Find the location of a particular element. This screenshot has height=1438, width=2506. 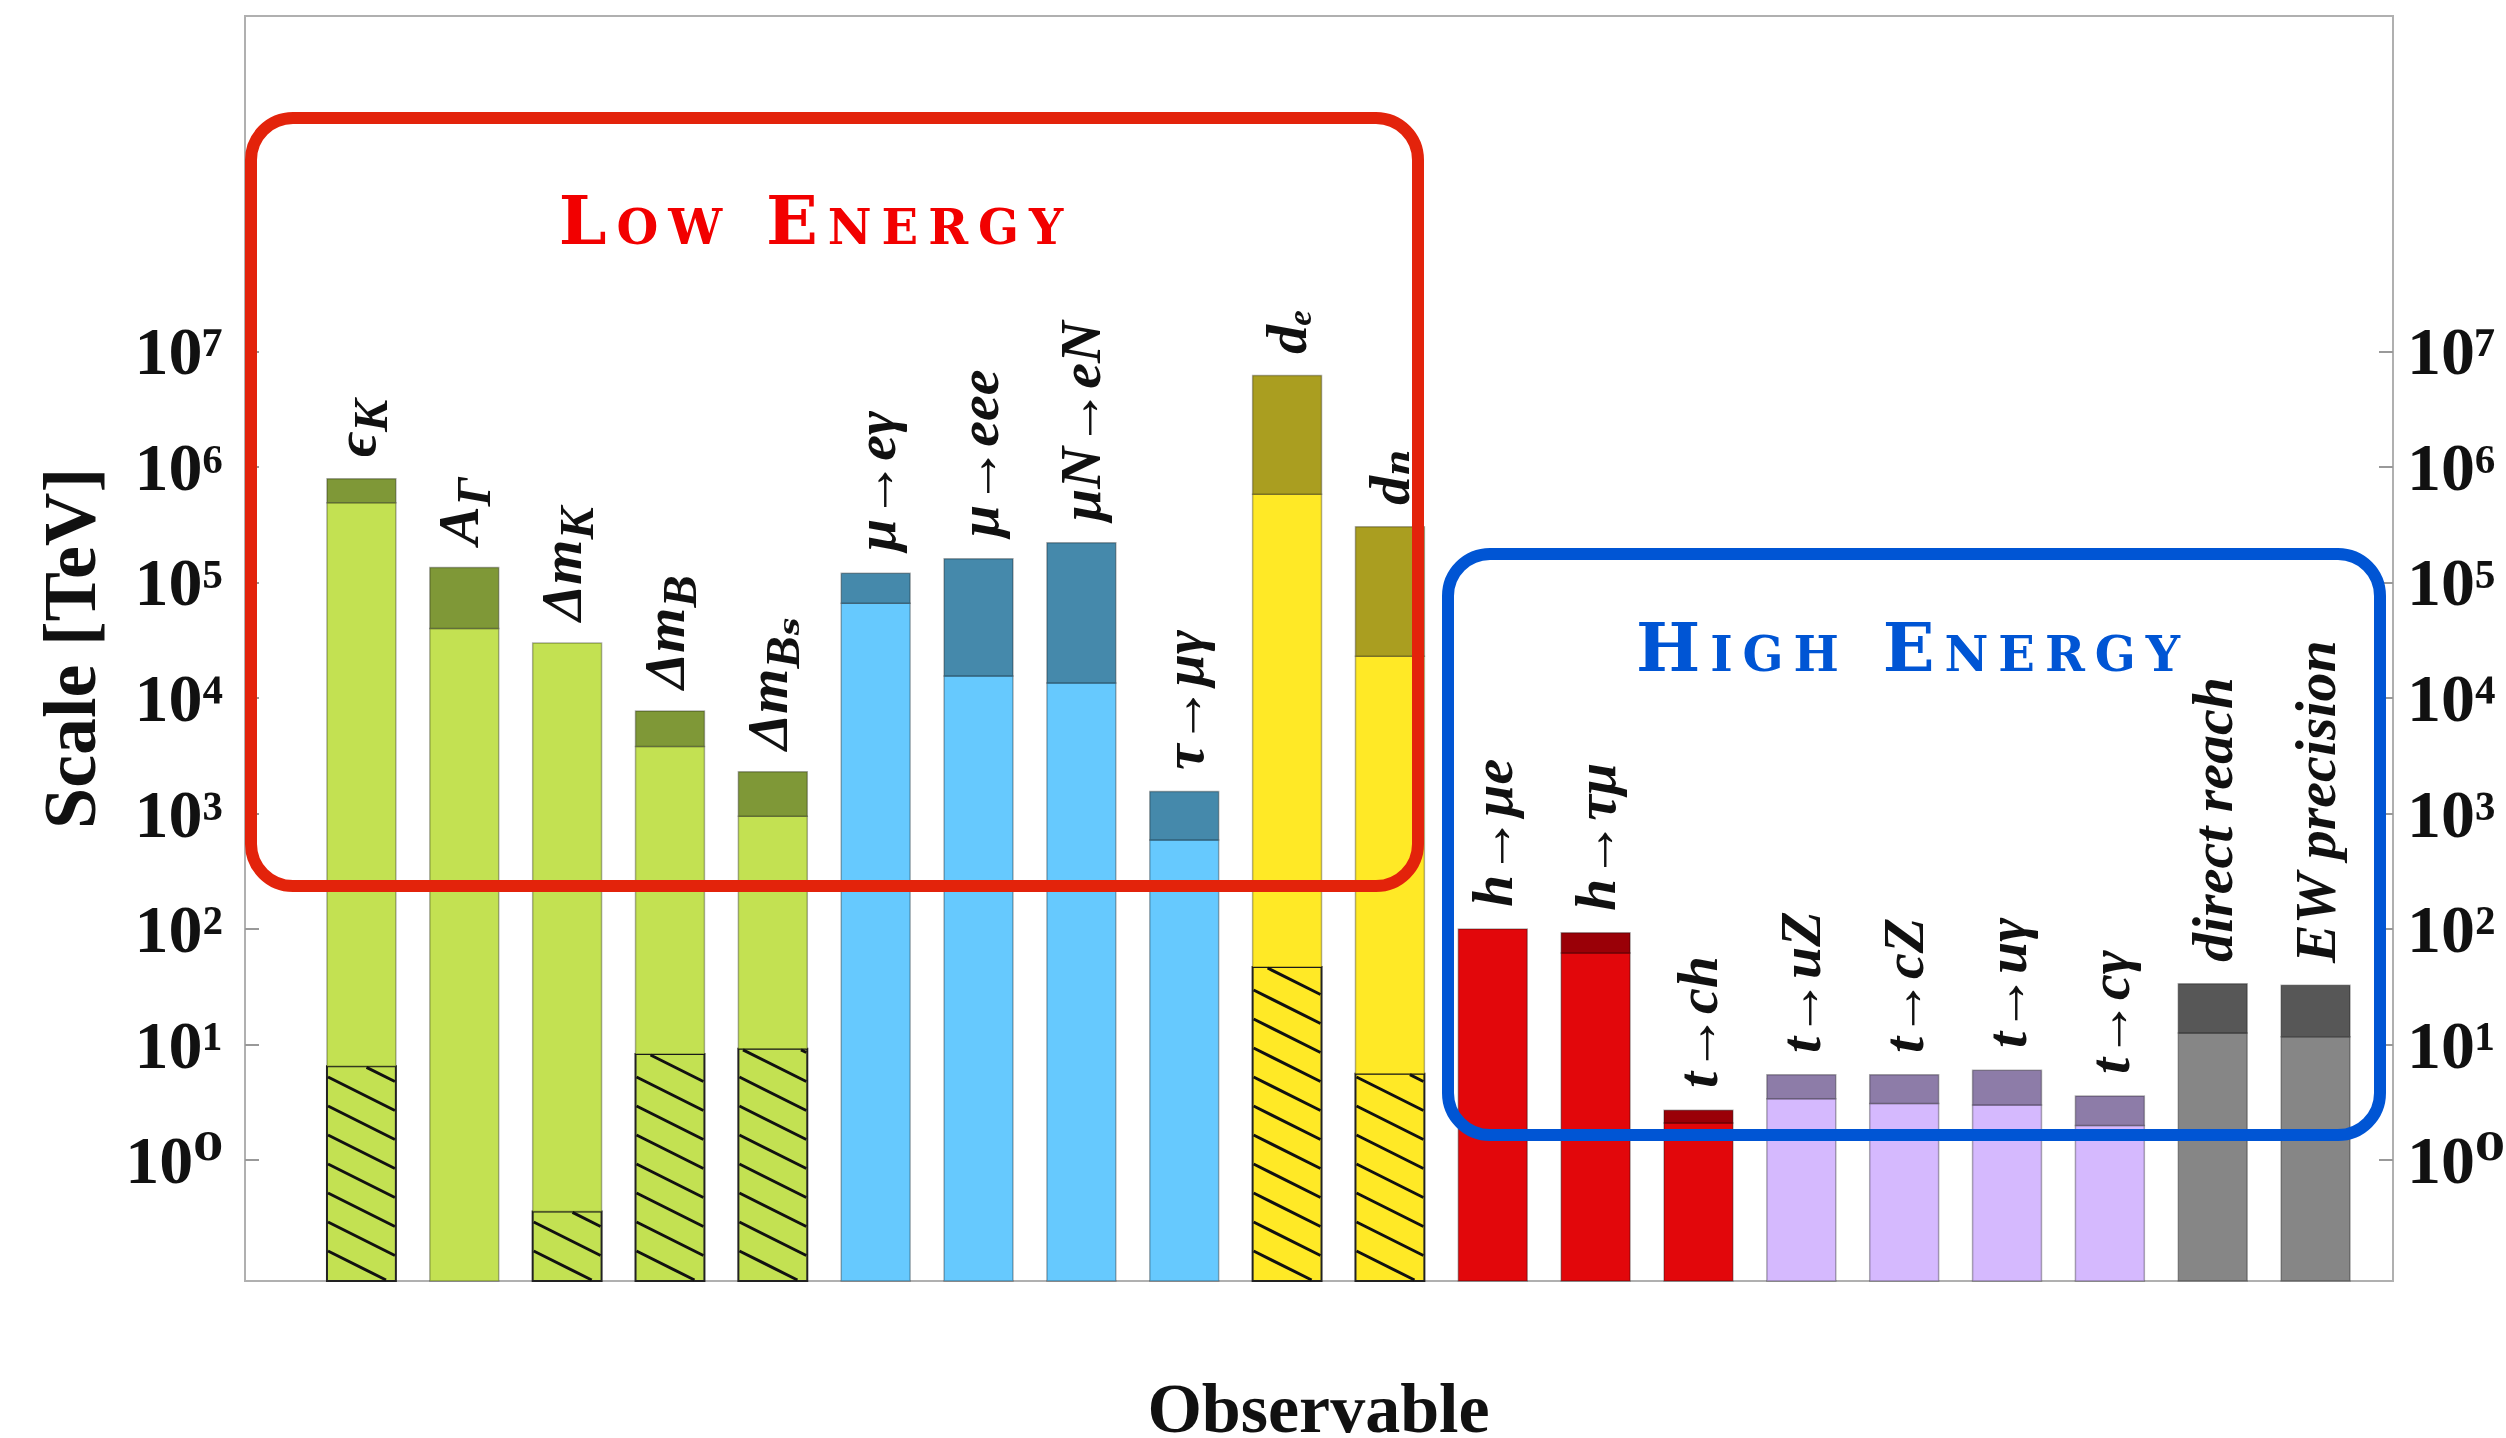

x-tick-label: dₑ is located at coordinates (1287, 331).